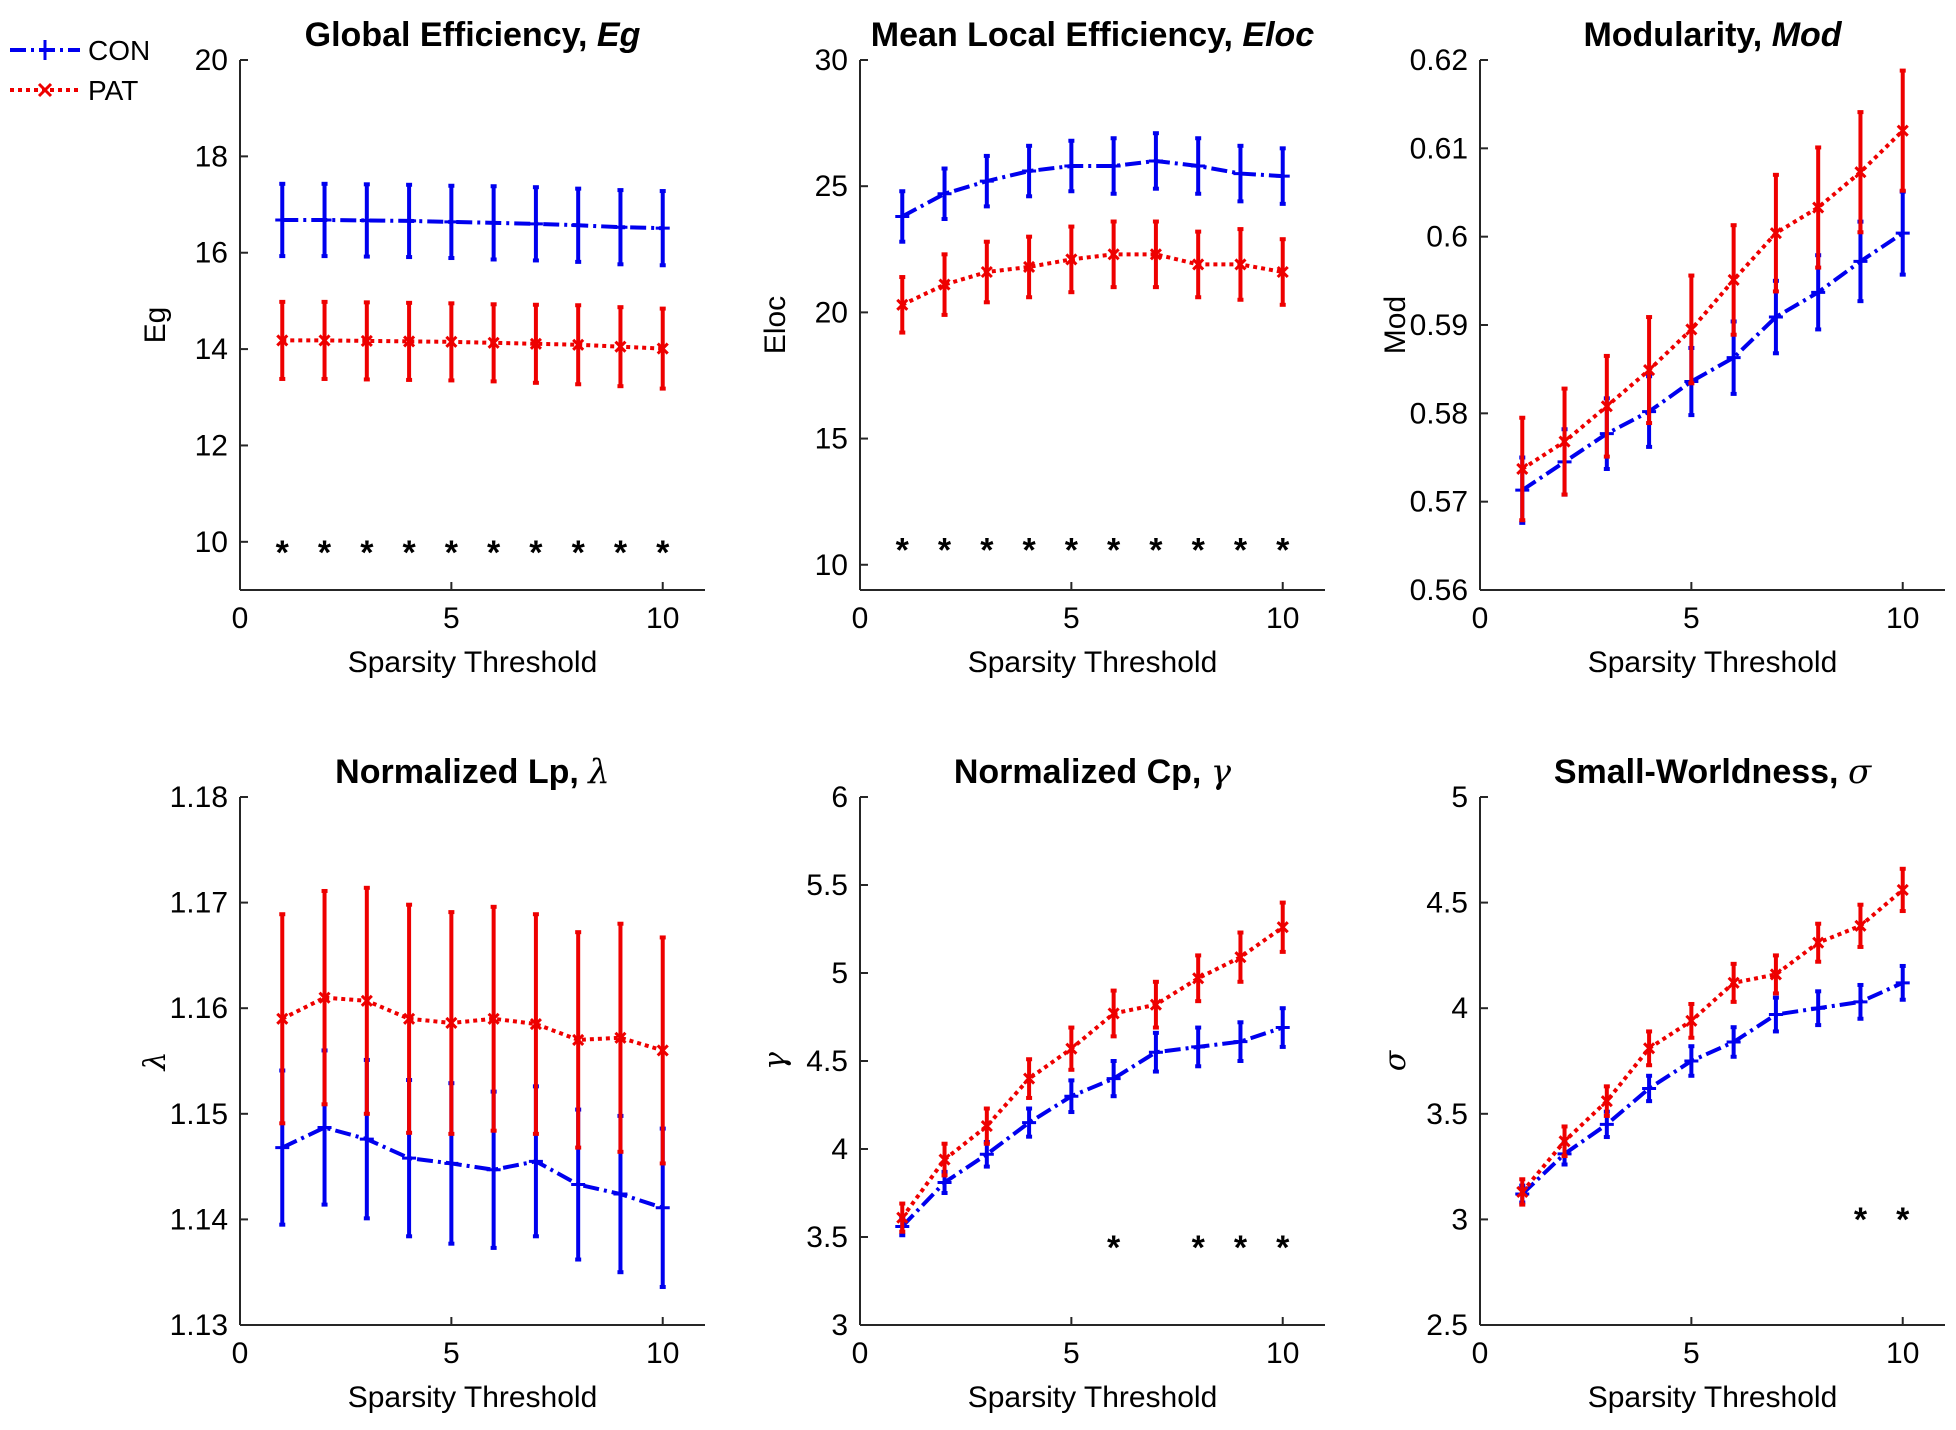 The height and width of the screenshot is (1430, 1956). Describe the element at coordinates (1439, 413) in the screenshot. I see `y-tick-label: 0.58` at that location.